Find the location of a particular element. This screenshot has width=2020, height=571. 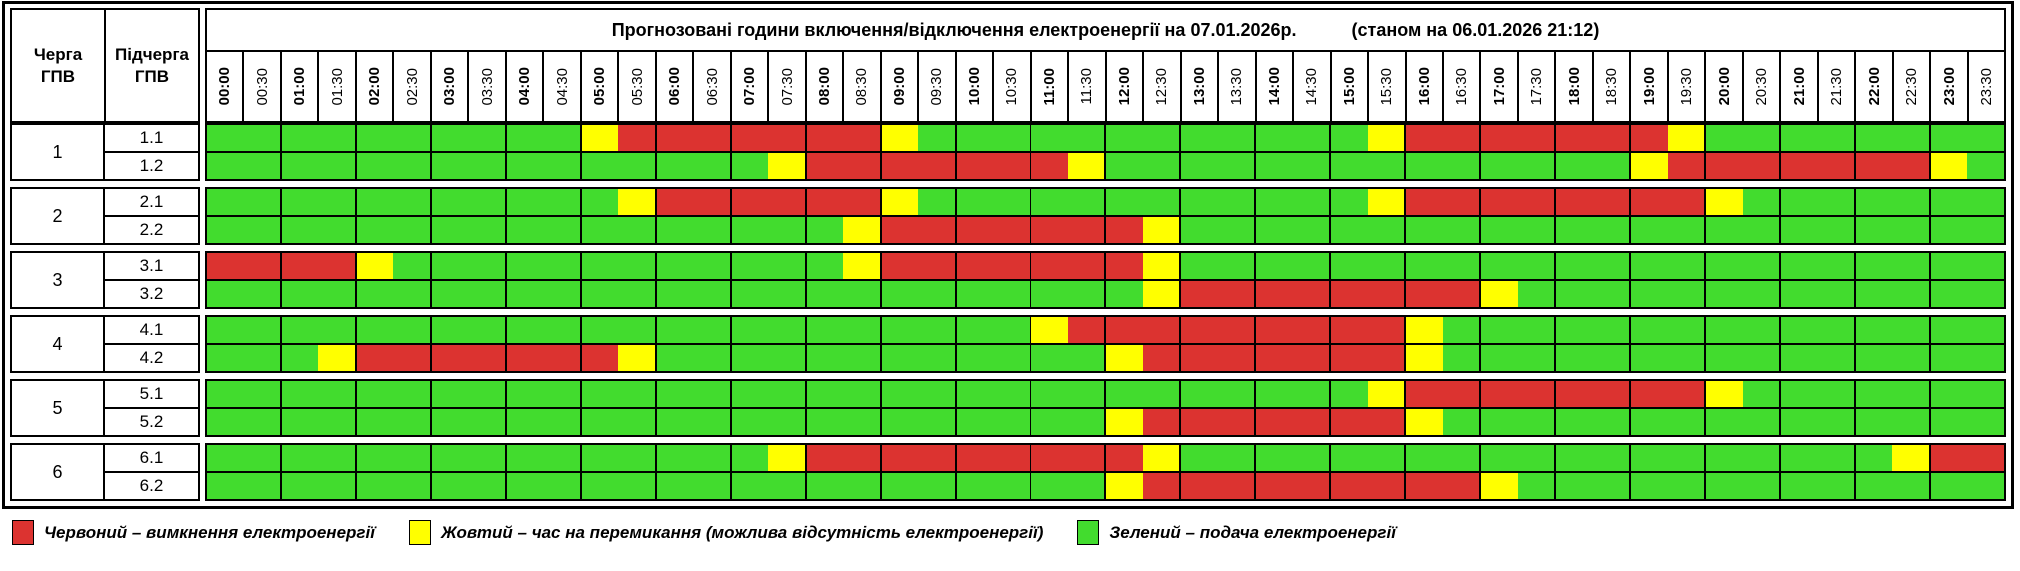

legend-r-swatch is located at coordinates (23, 532).